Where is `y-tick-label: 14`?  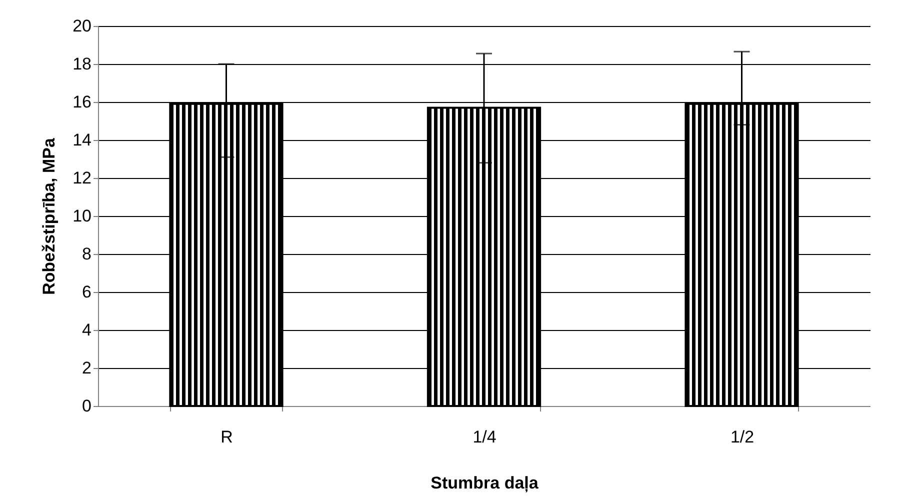 y-tick-label: 14 is located at coordinates (82, 140).